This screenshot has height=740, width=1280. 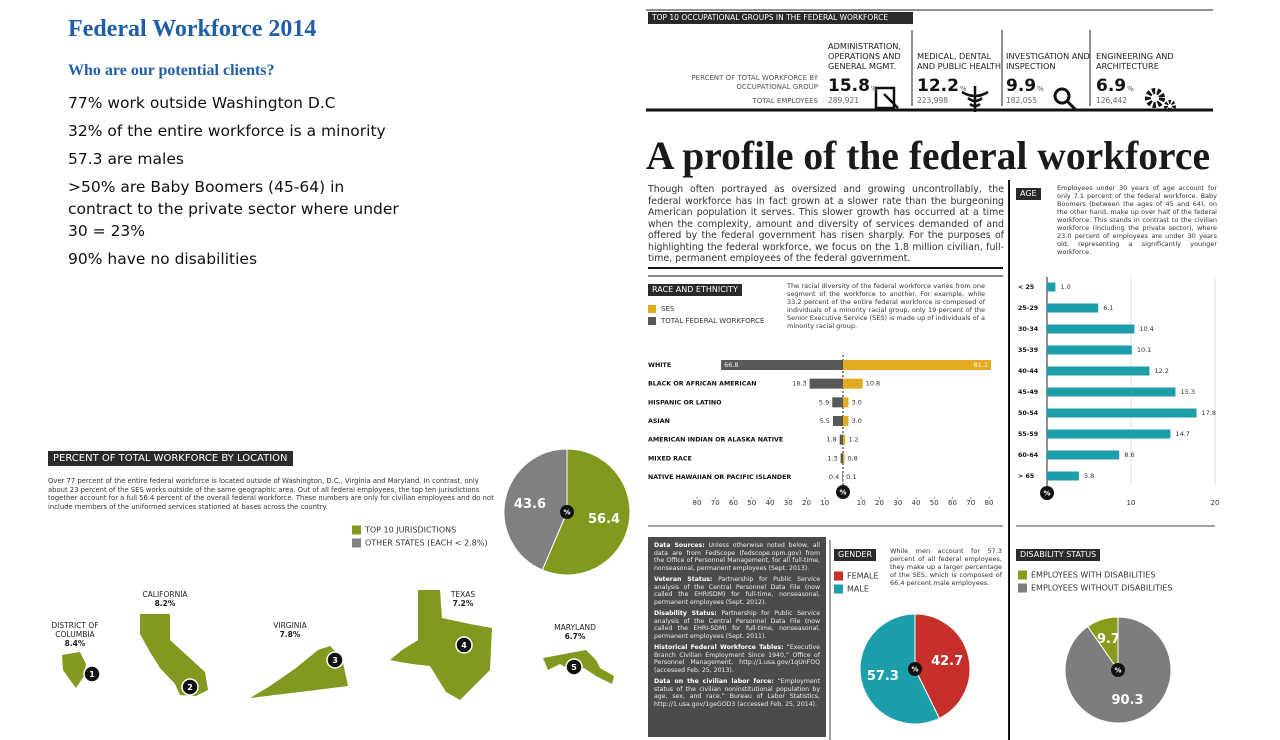 I want to click on source-lead: Data on the civilian labor force:, so click(x=714, y=681).